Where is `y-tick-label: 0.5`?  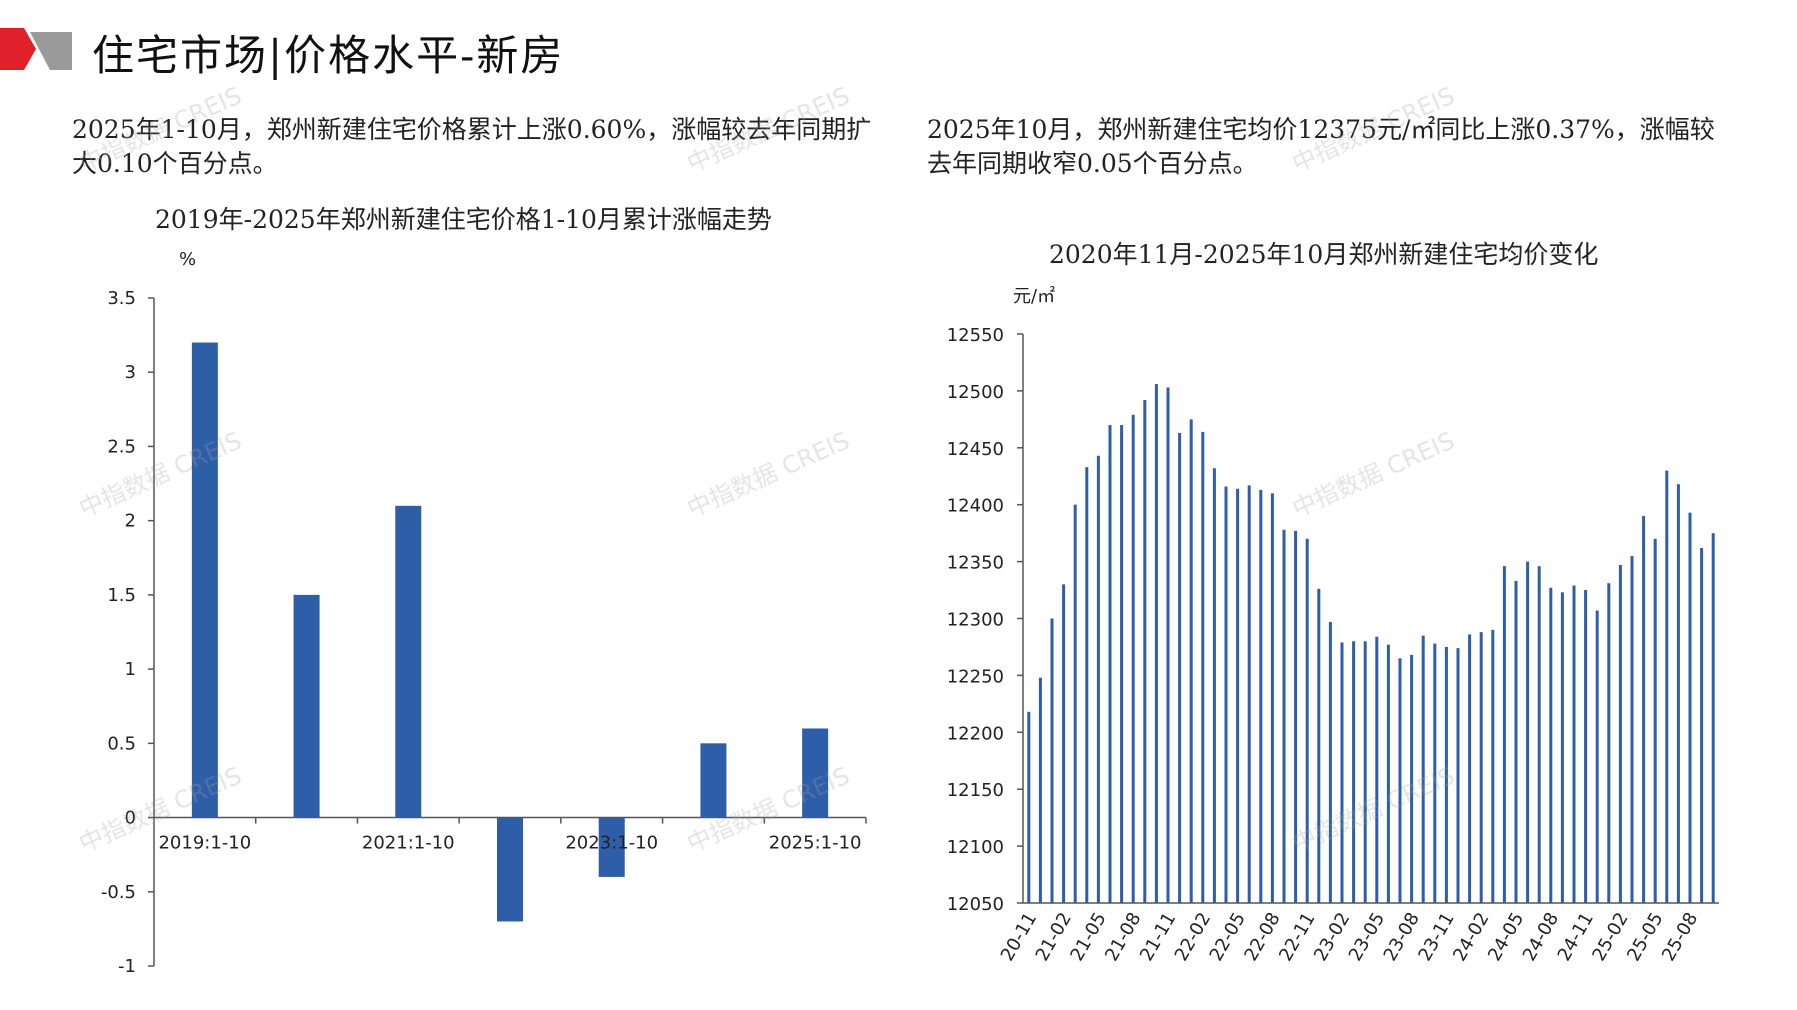
y-tick-label: 0.5 is located at coordinates (121, 743).